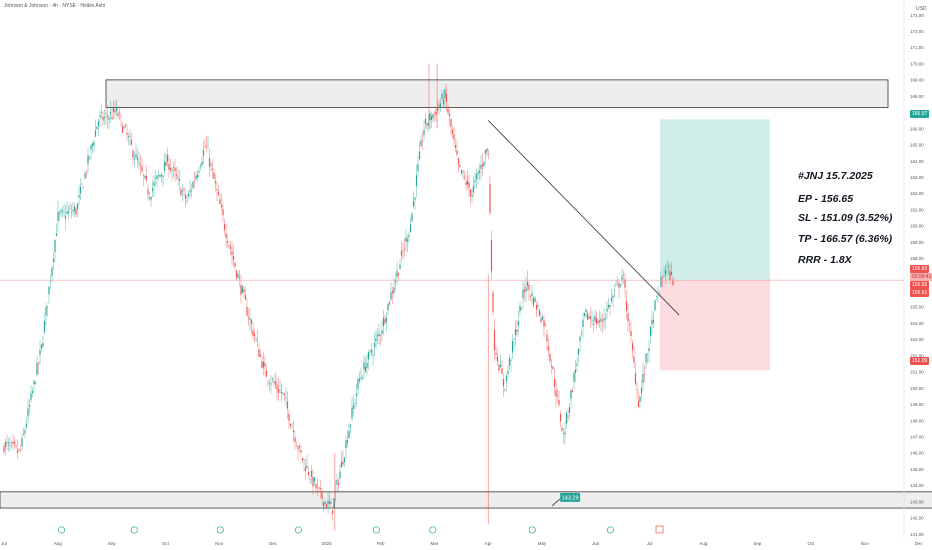  Describe the element at coordinates (917, 388) in the screenshot. I see `y-tick-label: 150.00` at that location.